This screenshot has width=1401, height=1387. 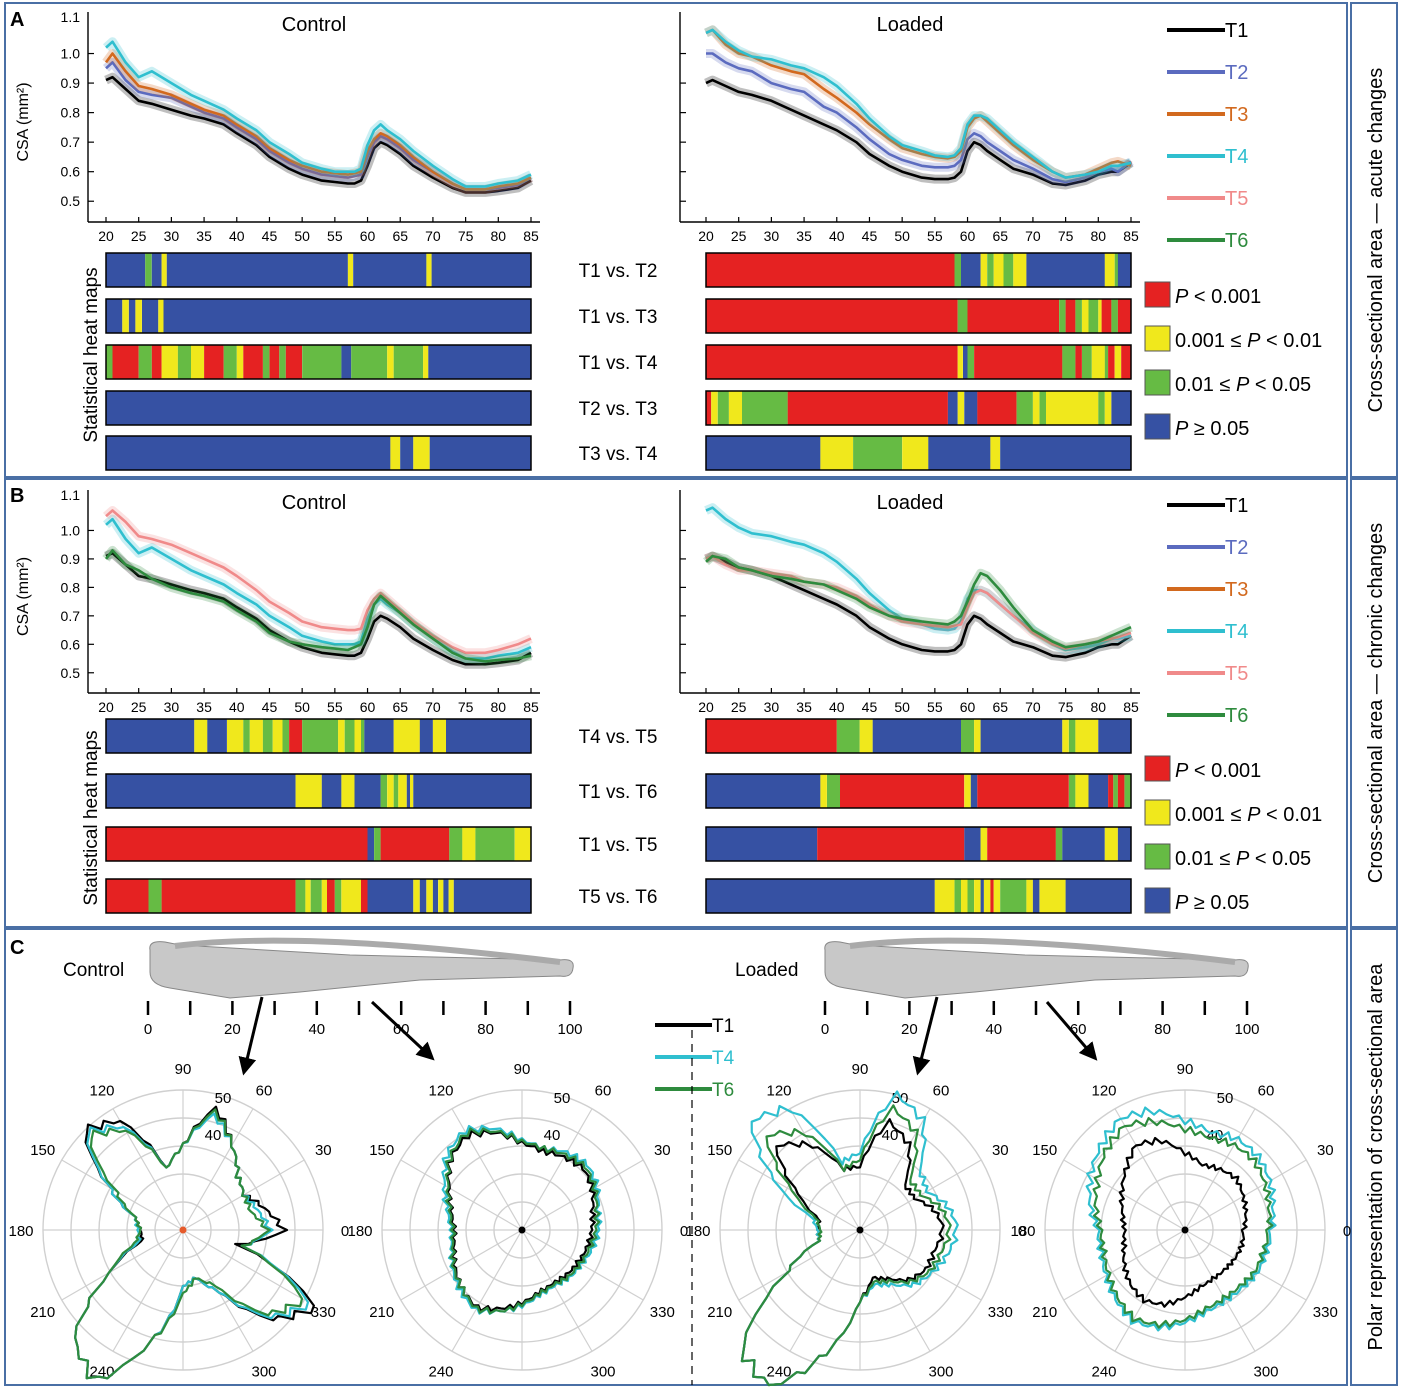 What do you see at coordinates (237, 236) in the screenshot?
I see `x-tick-label: 40` at bounding box center [237, 236].